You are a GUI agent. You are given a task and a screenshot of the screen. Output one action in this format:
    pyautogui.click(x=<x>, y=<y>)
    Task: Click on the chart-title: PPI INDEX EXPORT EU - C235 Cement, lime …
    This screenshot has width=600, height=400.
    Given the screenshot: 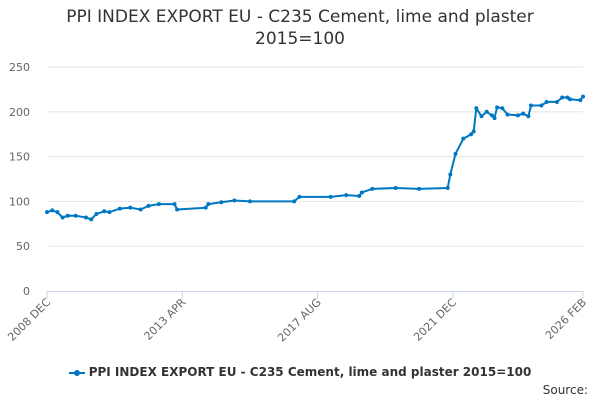 What is the action you would take?
    pyautogui.click(x=300, y=28)
    